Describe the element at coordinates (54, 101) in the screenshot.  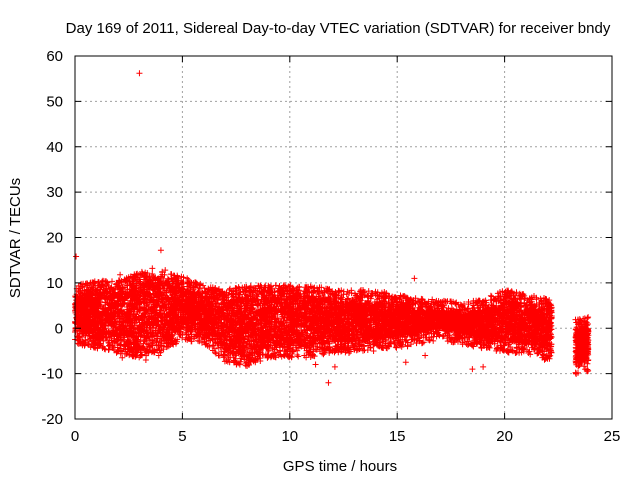
I see `y-tick-label: 50` at that location.